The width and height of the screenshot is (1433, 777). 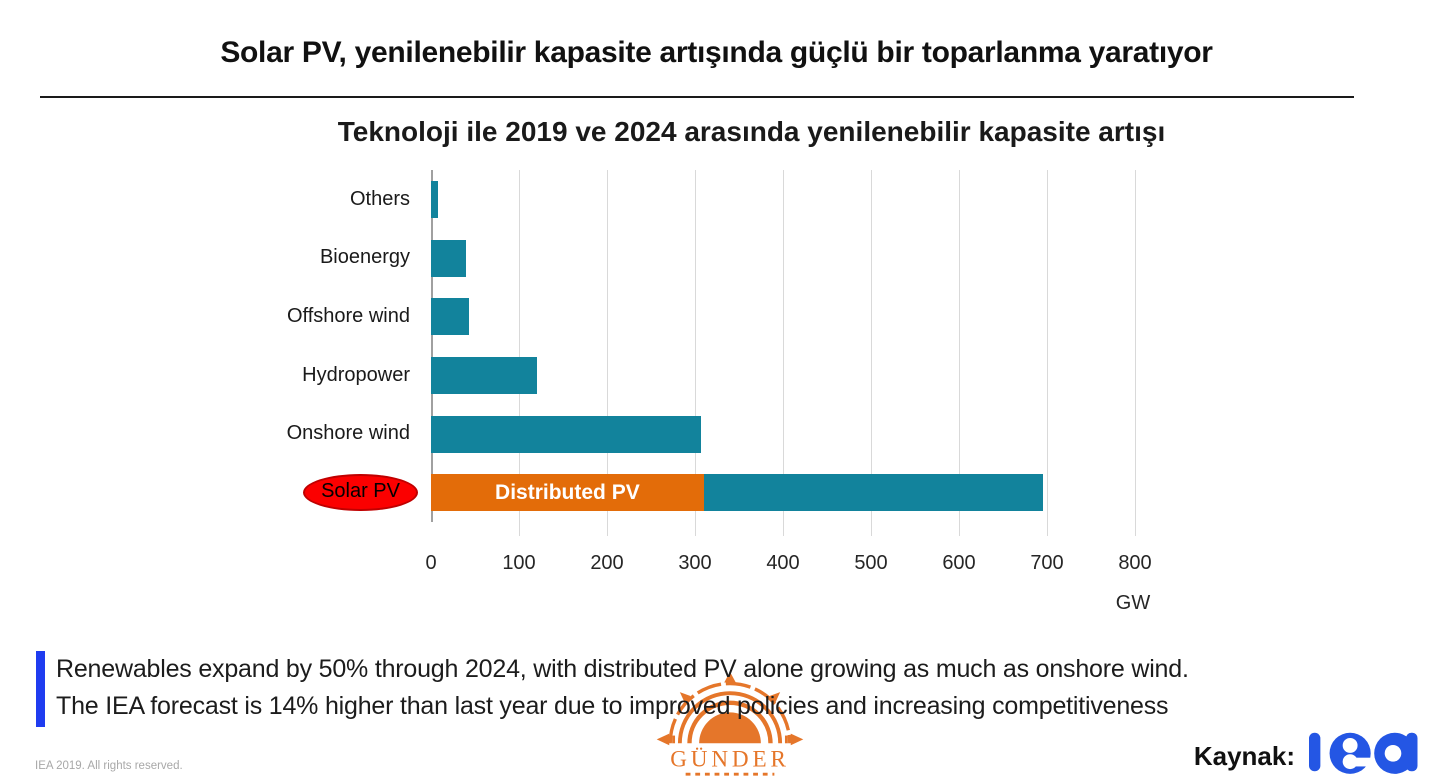 What do you see at coordinates (449, 258) in the screenshot?
I see `bar-segment-bioenergy` at bounding box center [449, 258].